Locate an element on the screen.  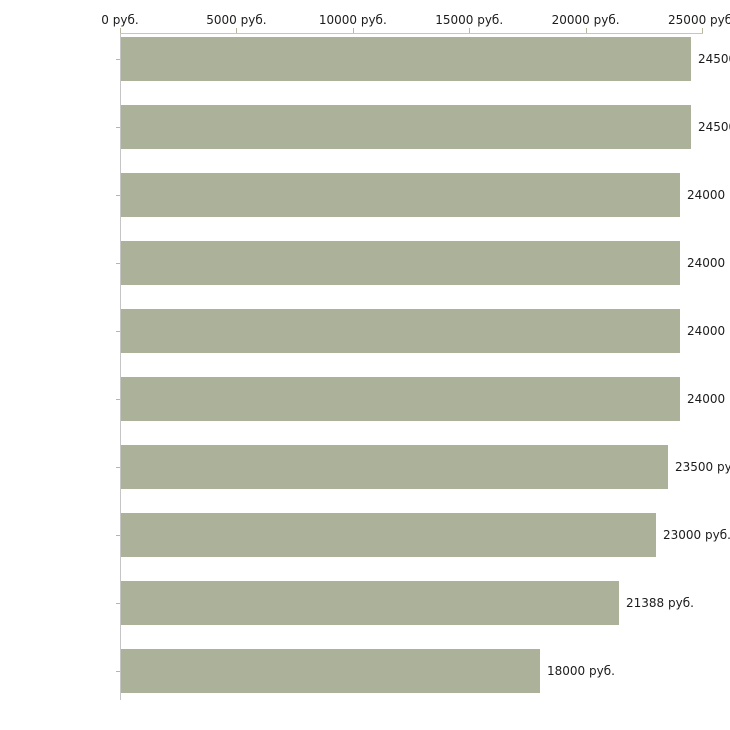
value-label: 23000 руб. is located at coordinates (696, 535).